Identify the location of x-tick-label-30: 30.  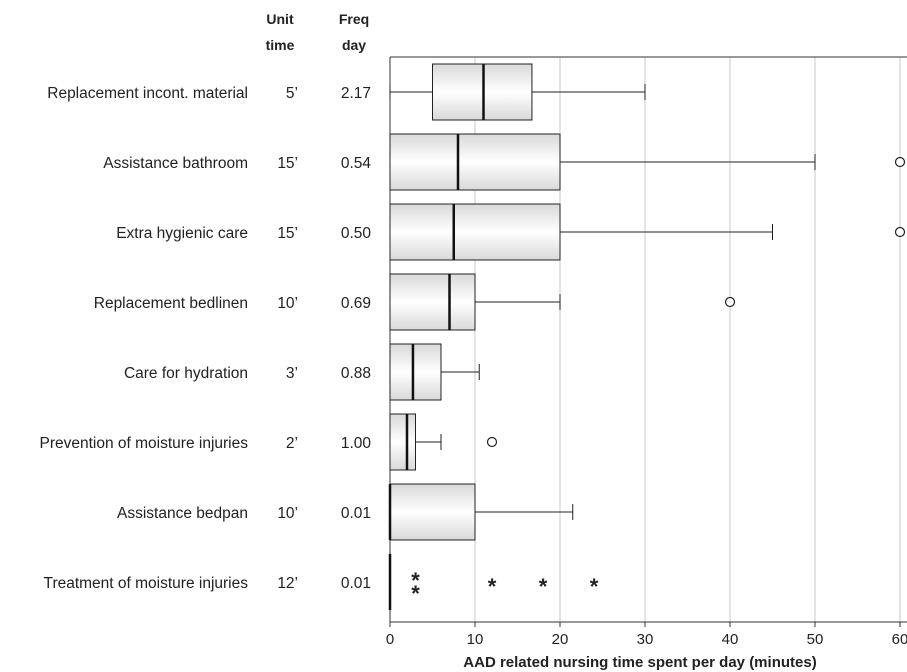
(645, 639).